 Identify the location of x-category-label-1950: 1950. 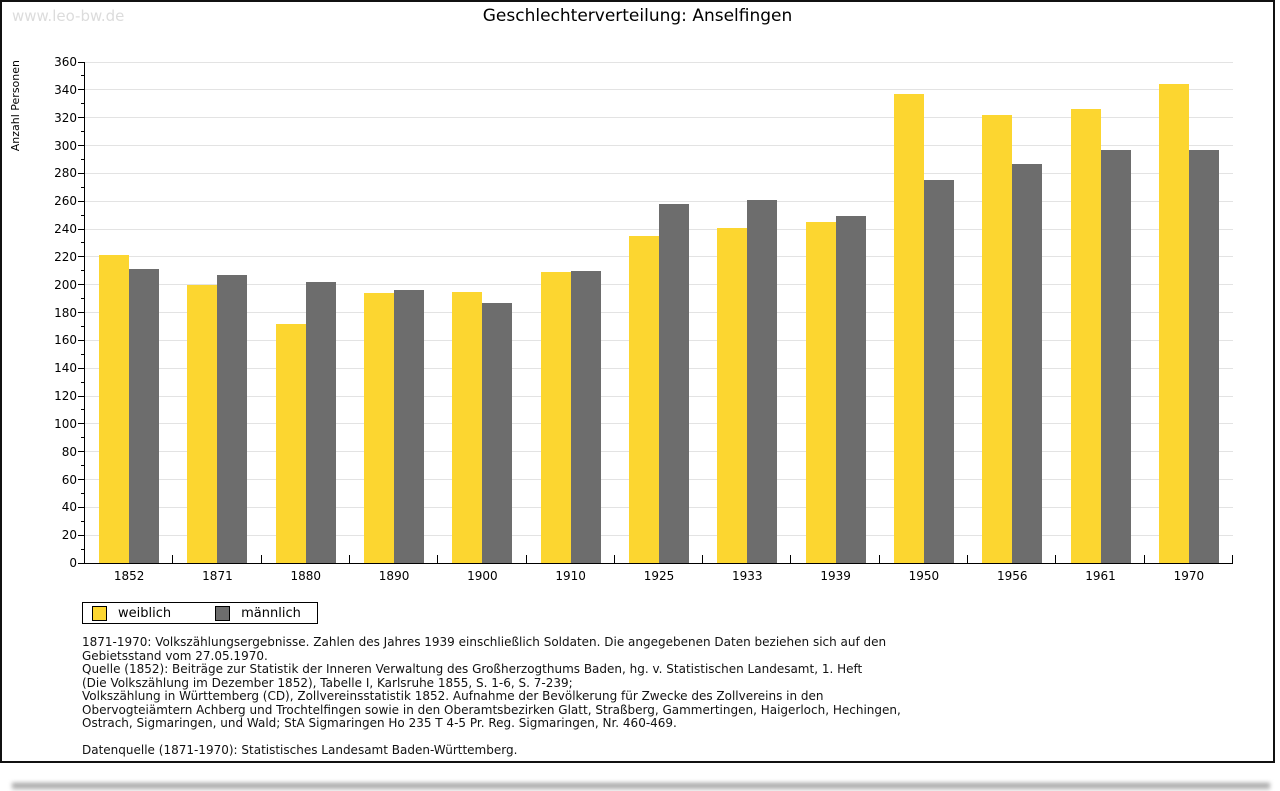
(924, 576).